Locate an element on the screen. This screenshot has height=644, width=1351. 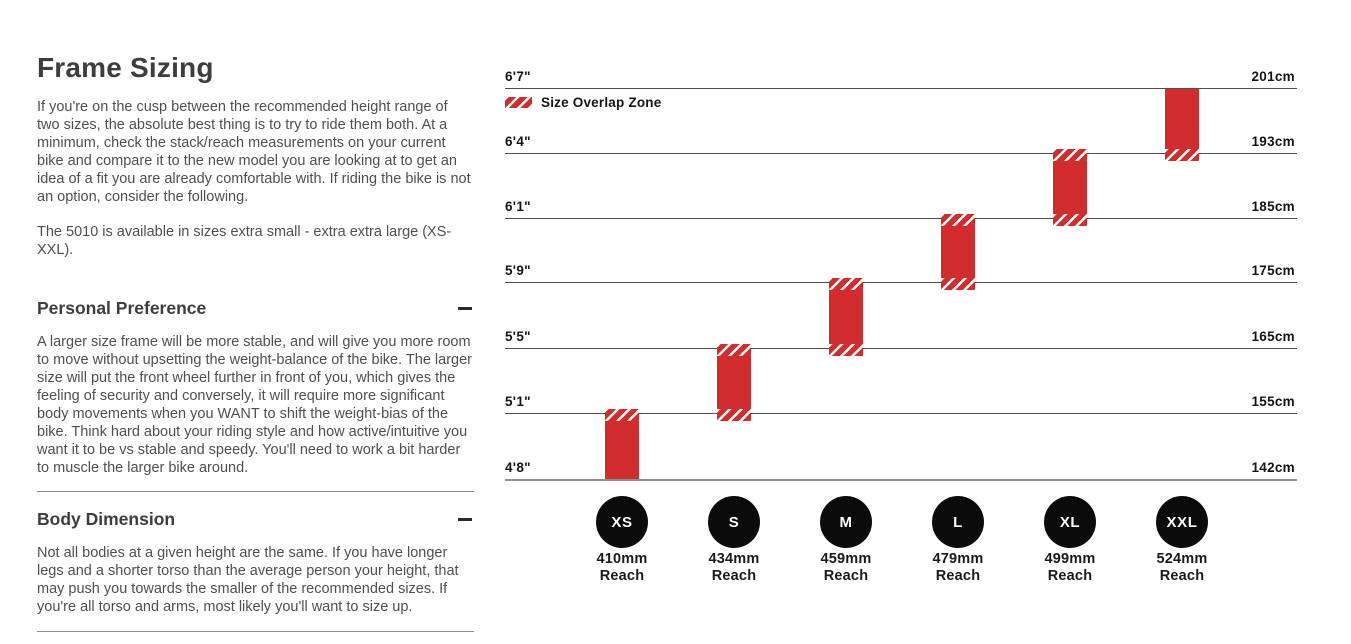
size-circle-label: S is located at coordinates (734, 522).